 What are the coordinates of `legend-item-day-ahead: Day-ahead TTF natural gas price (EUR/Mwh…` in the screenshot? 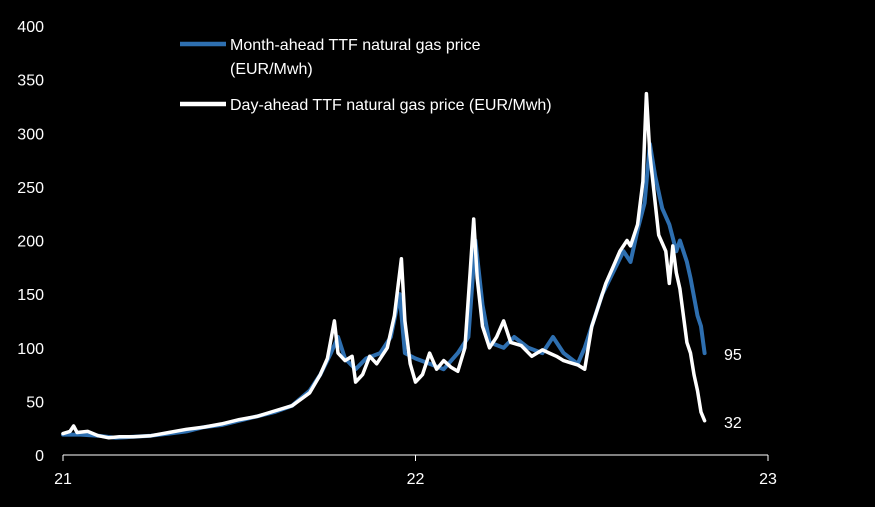 It's located at (366, 105).